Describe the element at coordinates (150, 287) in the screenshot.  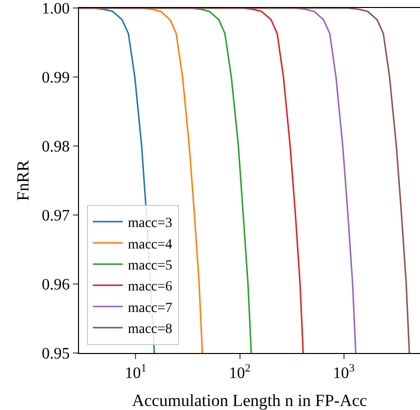
I see `legend-label: macc=6` at that location.